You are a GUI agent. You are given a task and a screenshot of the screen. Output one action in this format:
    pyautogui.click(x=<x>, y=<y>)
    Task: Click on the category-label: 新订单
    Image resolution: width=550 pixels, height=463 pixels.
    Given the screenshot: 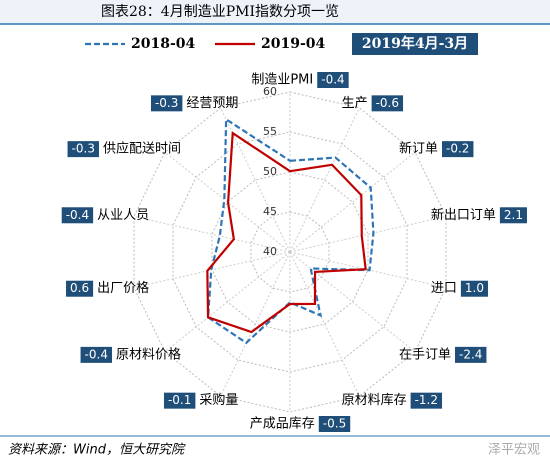 What is the action you would take?
    pyautogui.click(x=418, y=149)
    